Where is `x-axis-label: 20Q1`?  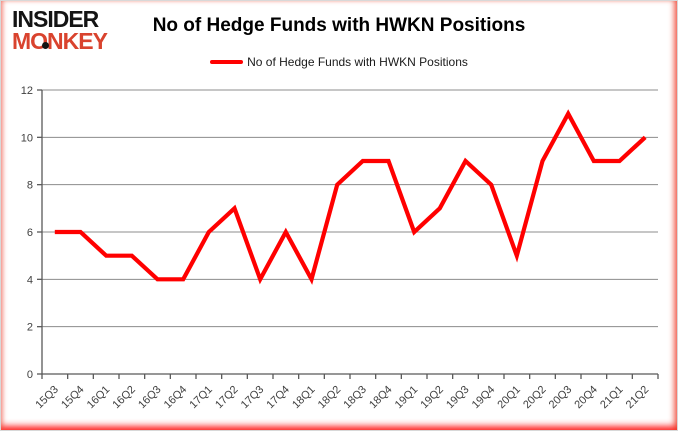 x-axis-label: 20Q1 is located at coordinates (509, 398).